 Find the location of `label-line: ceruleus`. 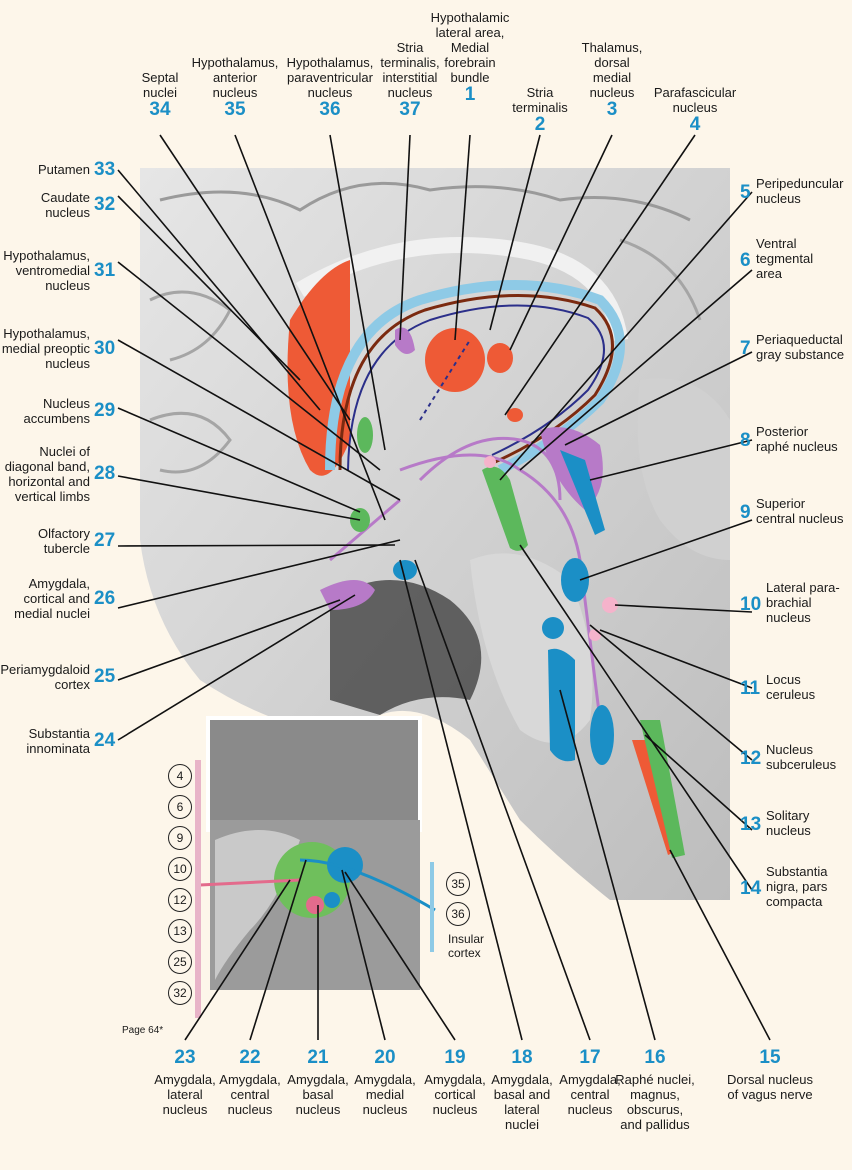

label-line: ceruleus is located at coordinates (791, 694).